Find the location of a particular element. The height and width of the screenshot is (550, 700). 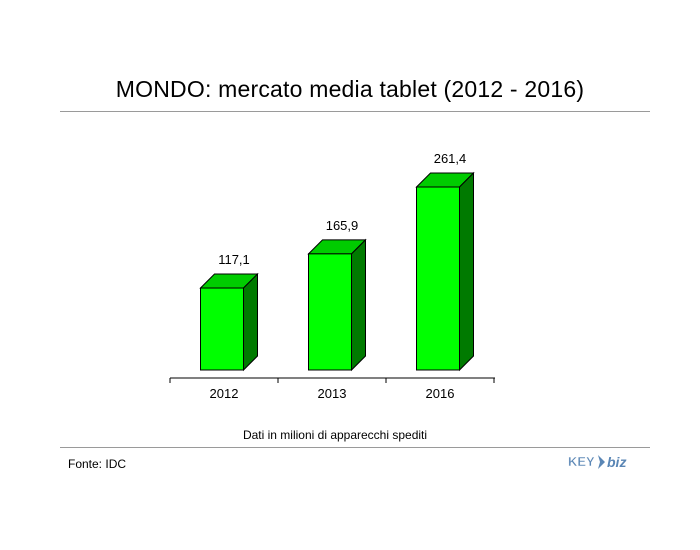

x-tick-label-2013: 2013 is located at coordinates (332, 393).